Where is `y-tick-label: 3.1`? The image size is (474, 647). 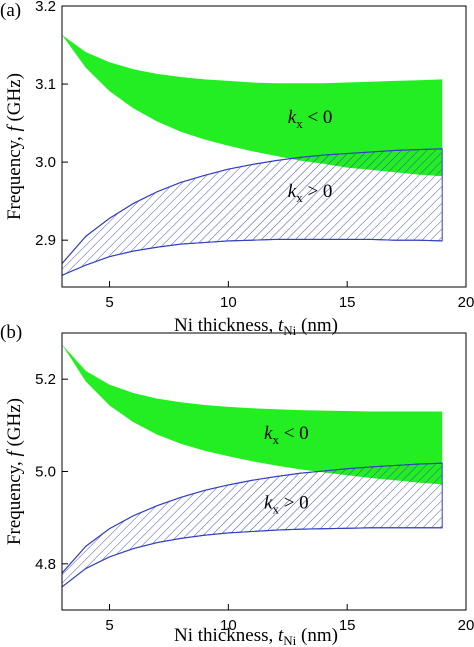 y-tick-label: 3.1 is located at coordinates (45, 84).